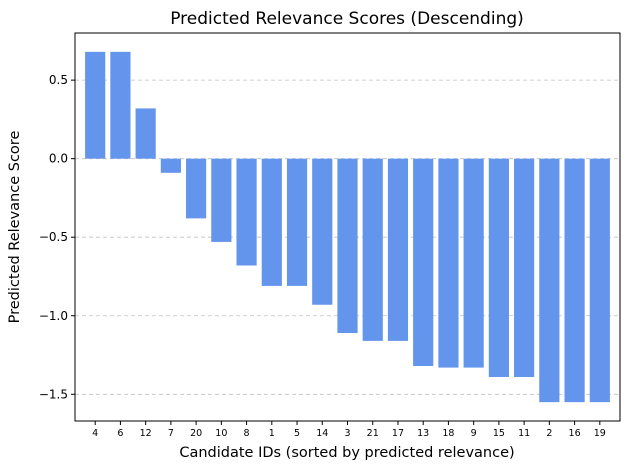 This screenshot has height=470, width=630. I want to click on x-tick-label: 1, so click(272, 433).